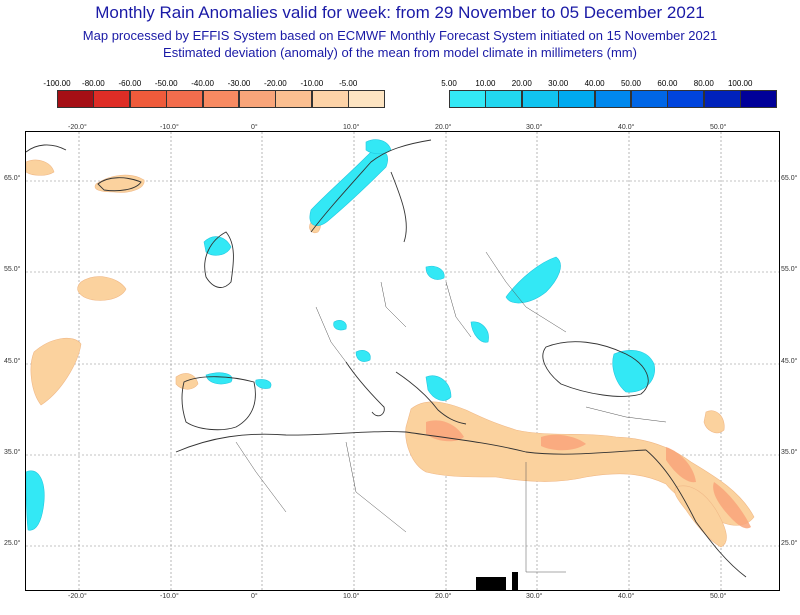  What do you see at coordinates (533, 280) in the screenshot?
I see `wet-area-central-europe` at bounding box center [533, 280].